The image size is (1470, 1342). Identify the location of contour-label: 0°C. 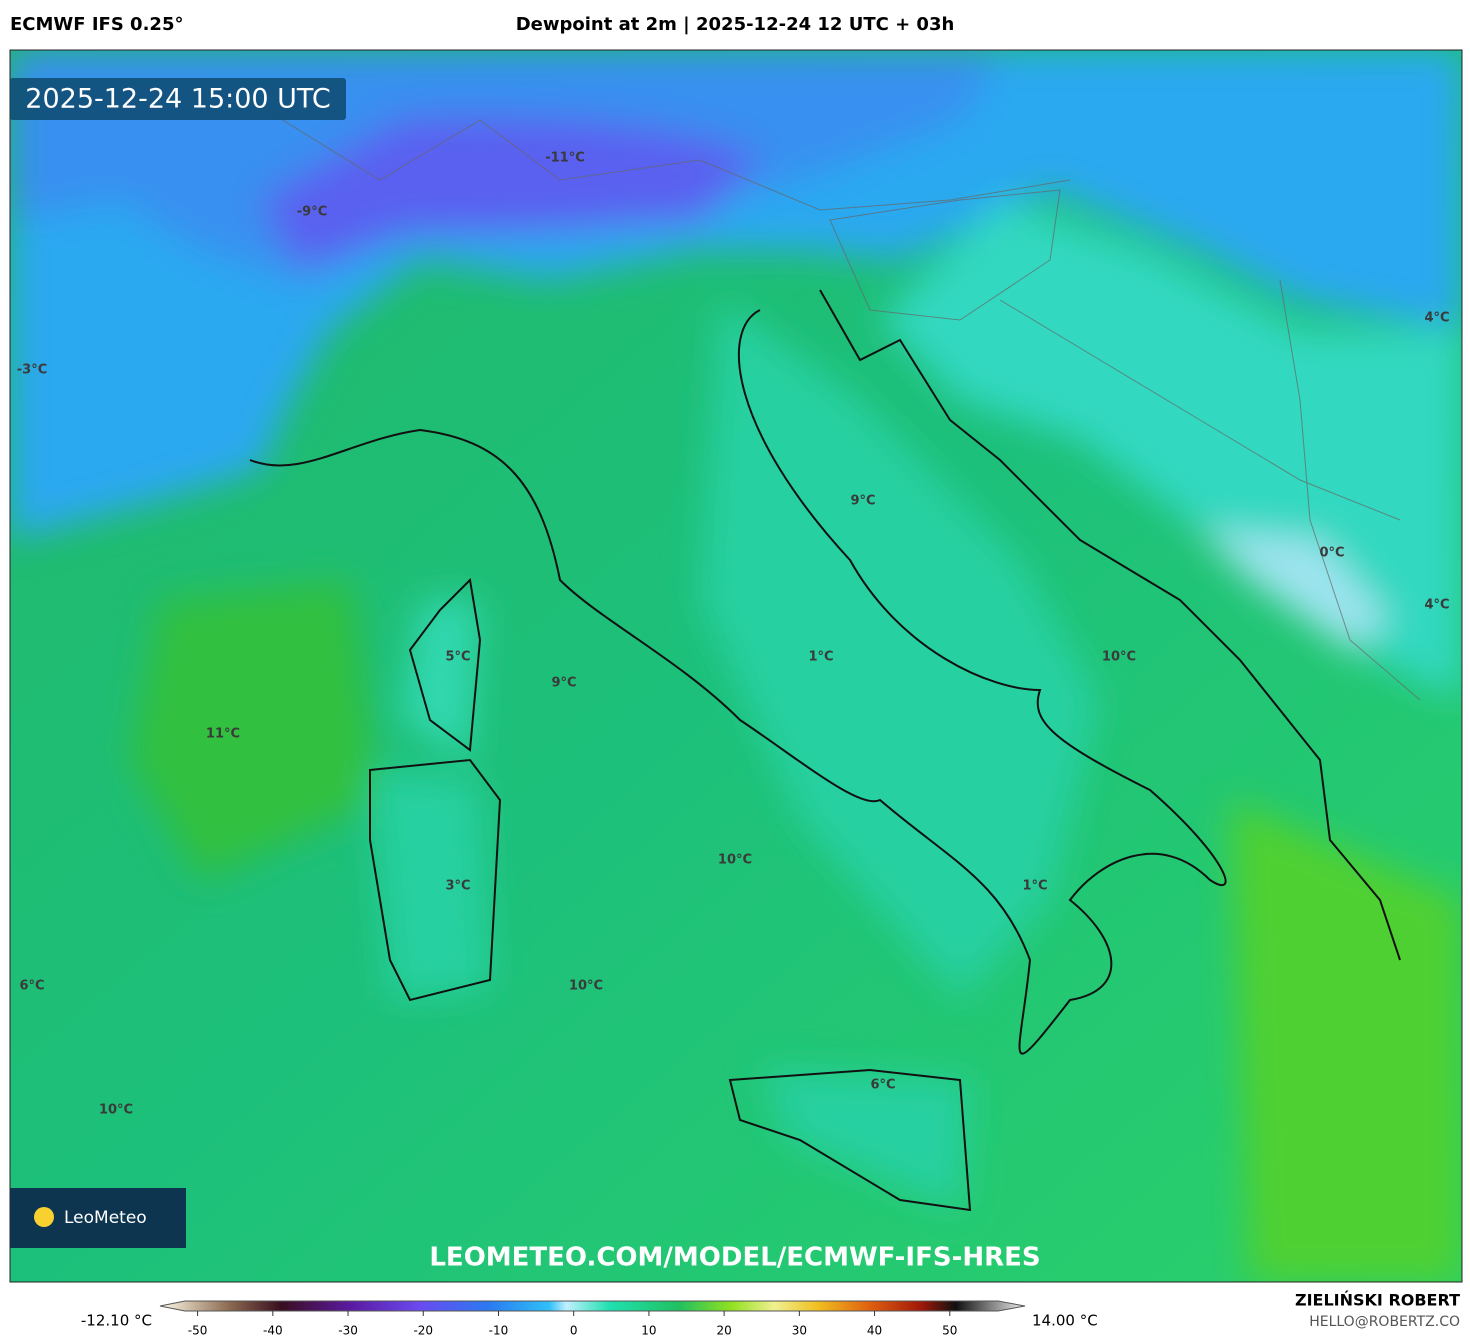
(1331, 553).